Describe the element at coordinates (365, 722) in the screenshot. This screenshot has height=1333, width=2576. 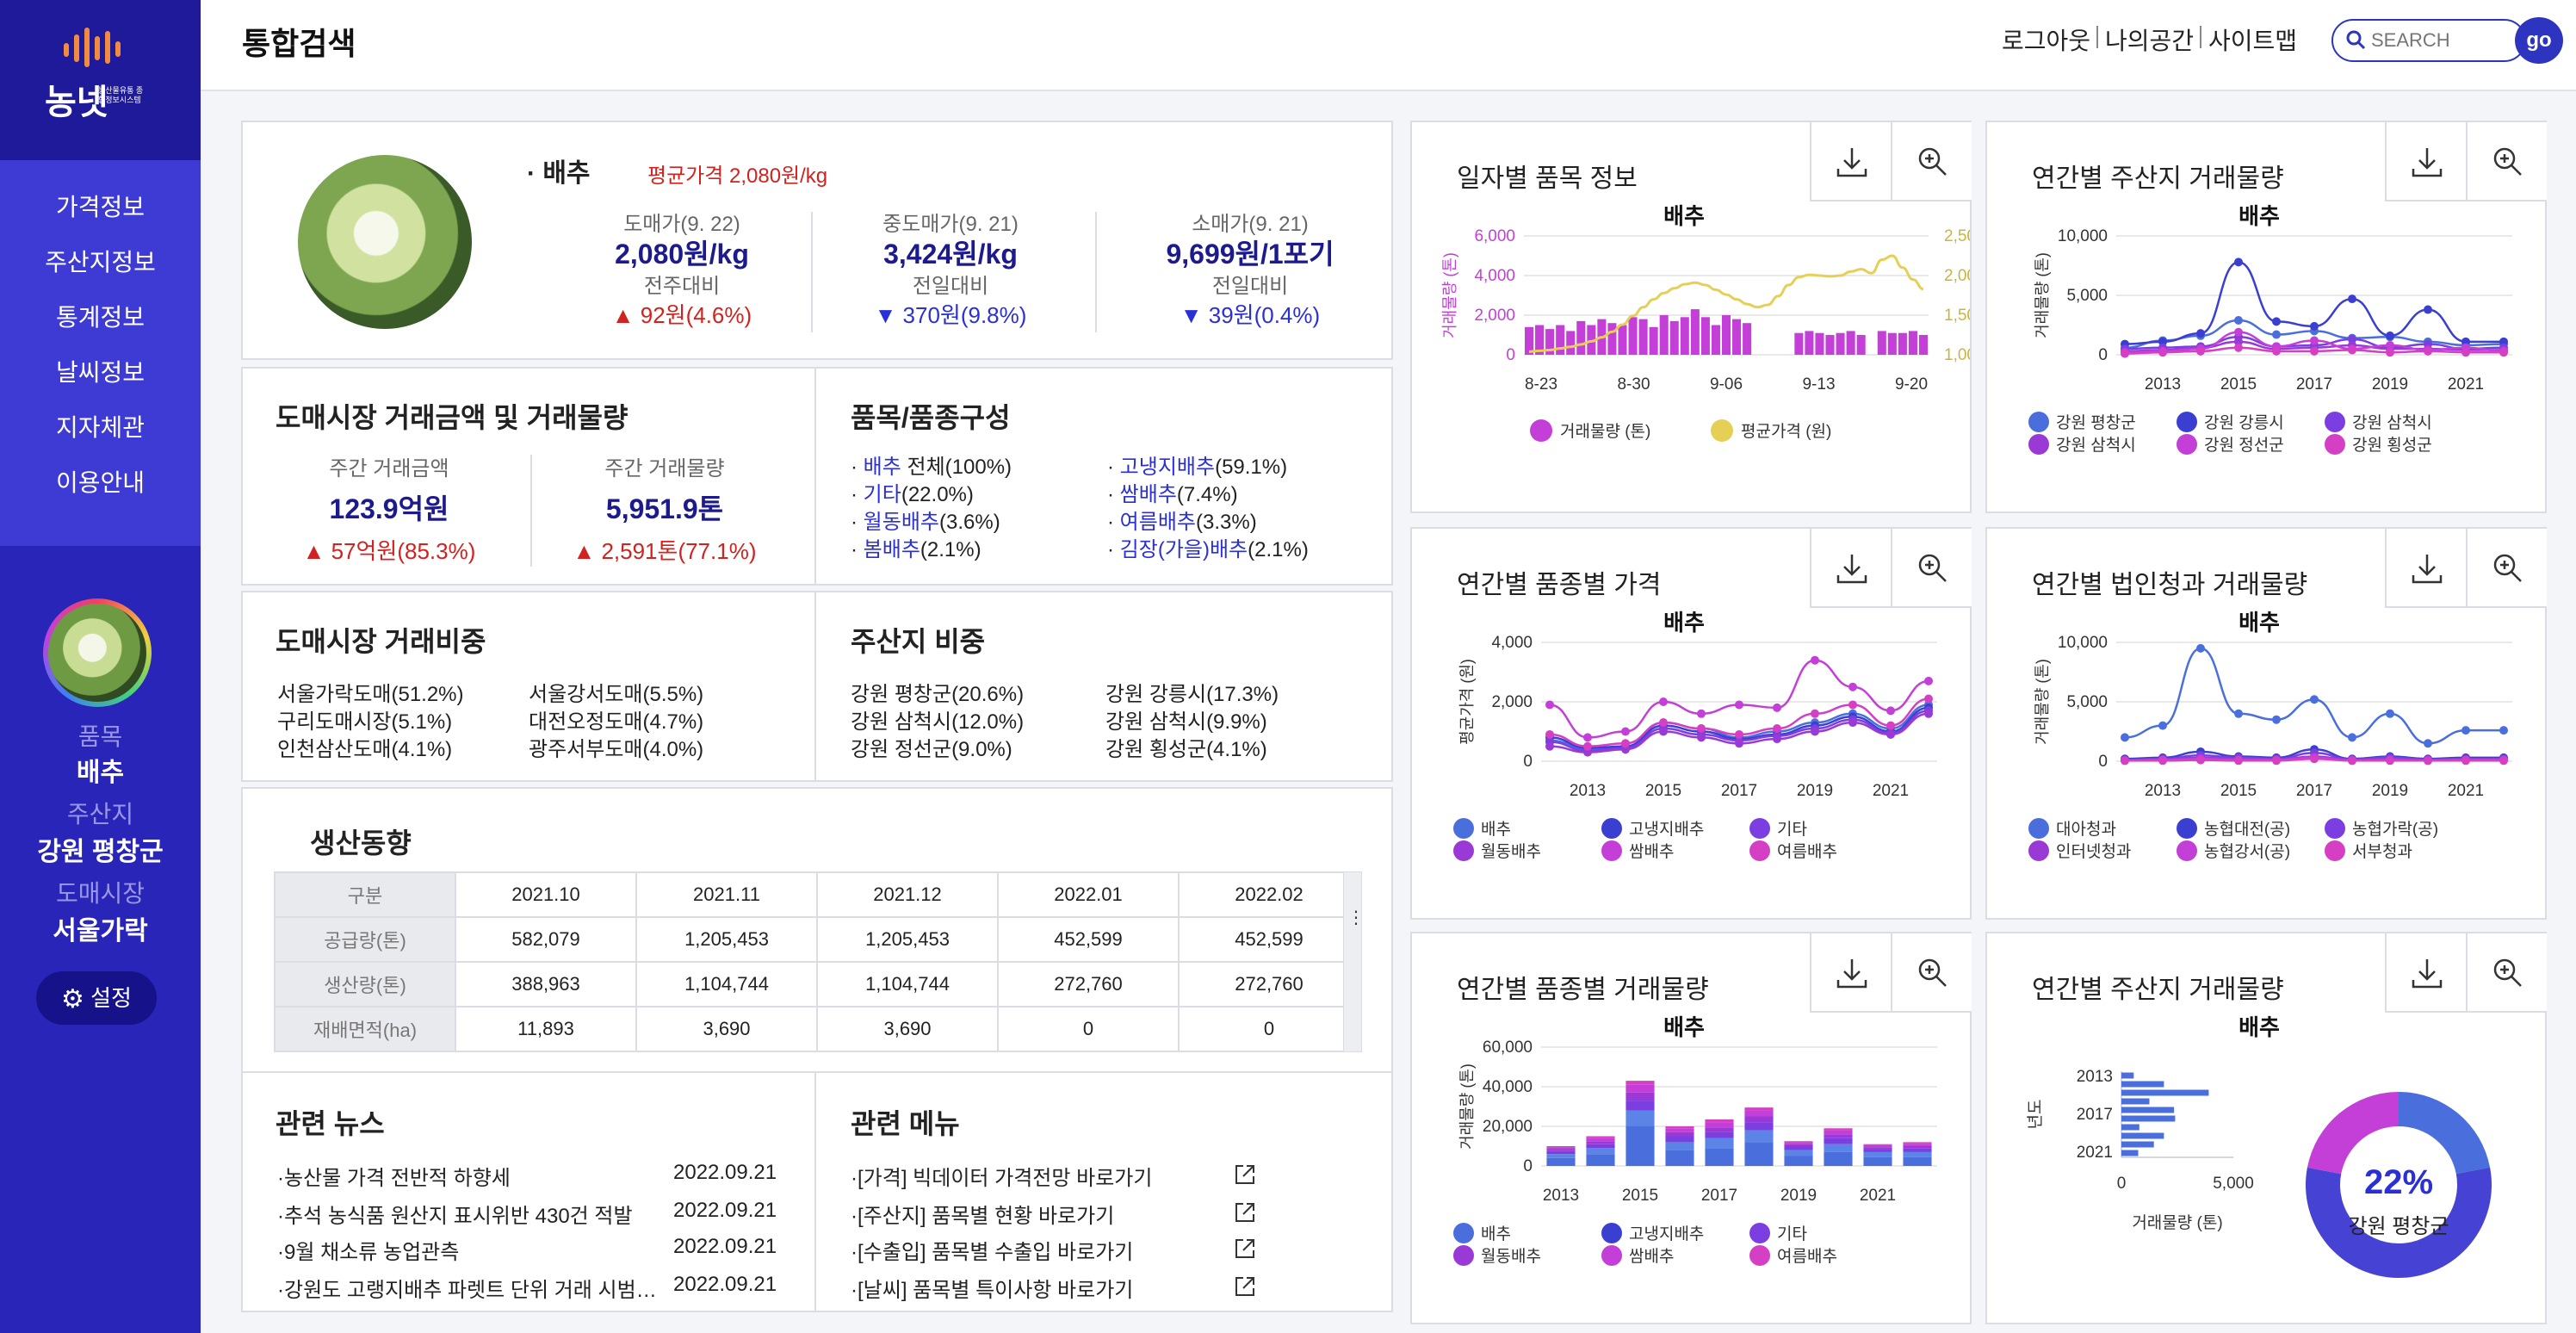
I see `market-share-item: 구리도매시장(5.1%)` at that location.